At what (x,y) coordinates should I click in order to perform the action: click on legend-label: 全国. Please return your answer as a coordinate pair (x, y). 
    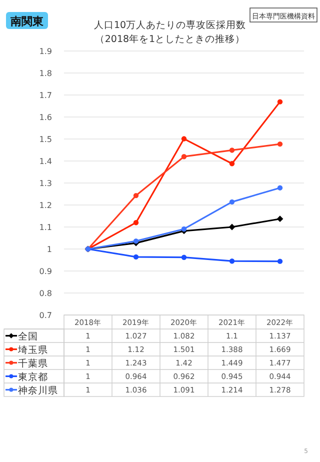
    Looking at the image, I should click on (28, 336).